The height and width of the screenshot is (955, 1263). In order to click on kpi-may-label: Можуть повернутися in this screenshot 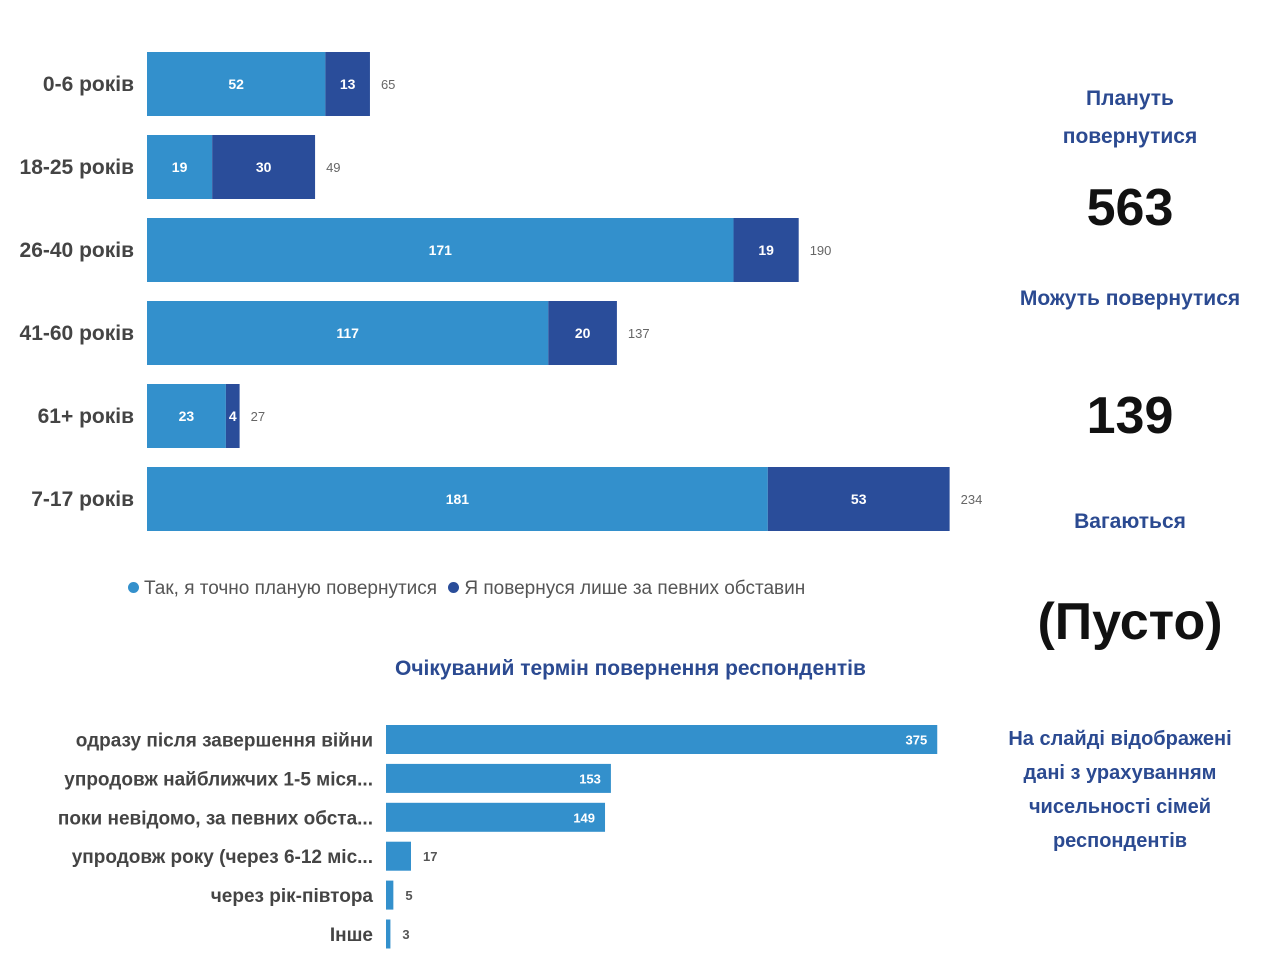, I will do `click(1130, 298)`.